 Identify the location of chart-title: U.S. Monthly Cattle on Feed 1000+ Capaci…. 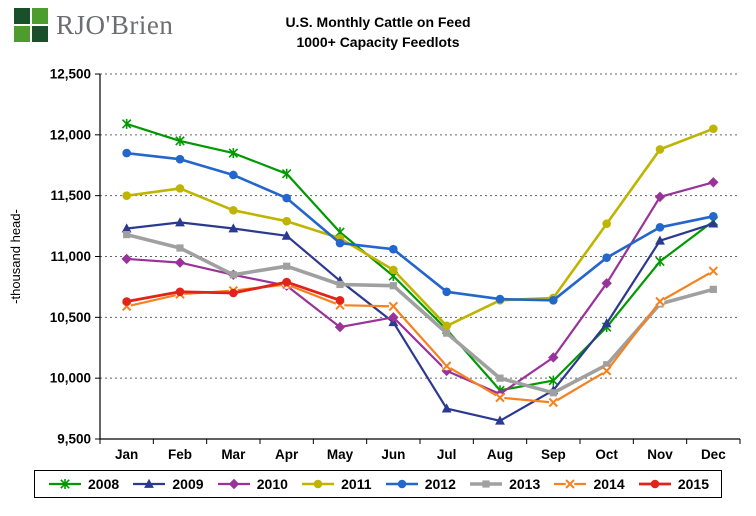
(378, 32).